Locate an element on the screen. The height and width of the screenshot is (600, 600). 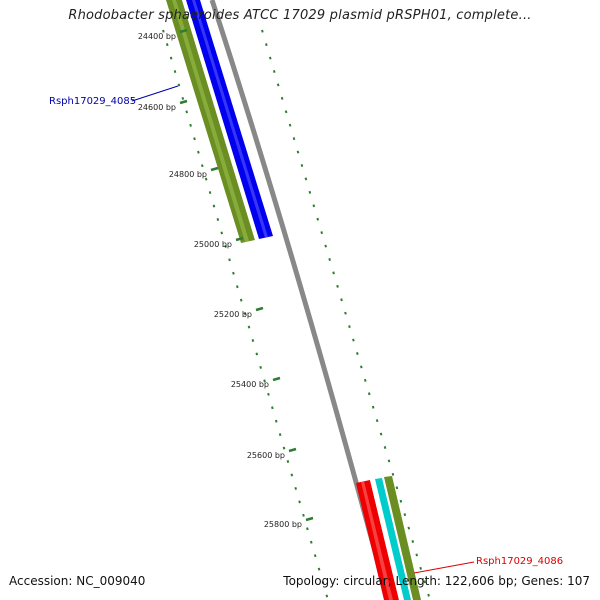
bp-tick-label: 25400 bp is located at coordinates (250, 384).